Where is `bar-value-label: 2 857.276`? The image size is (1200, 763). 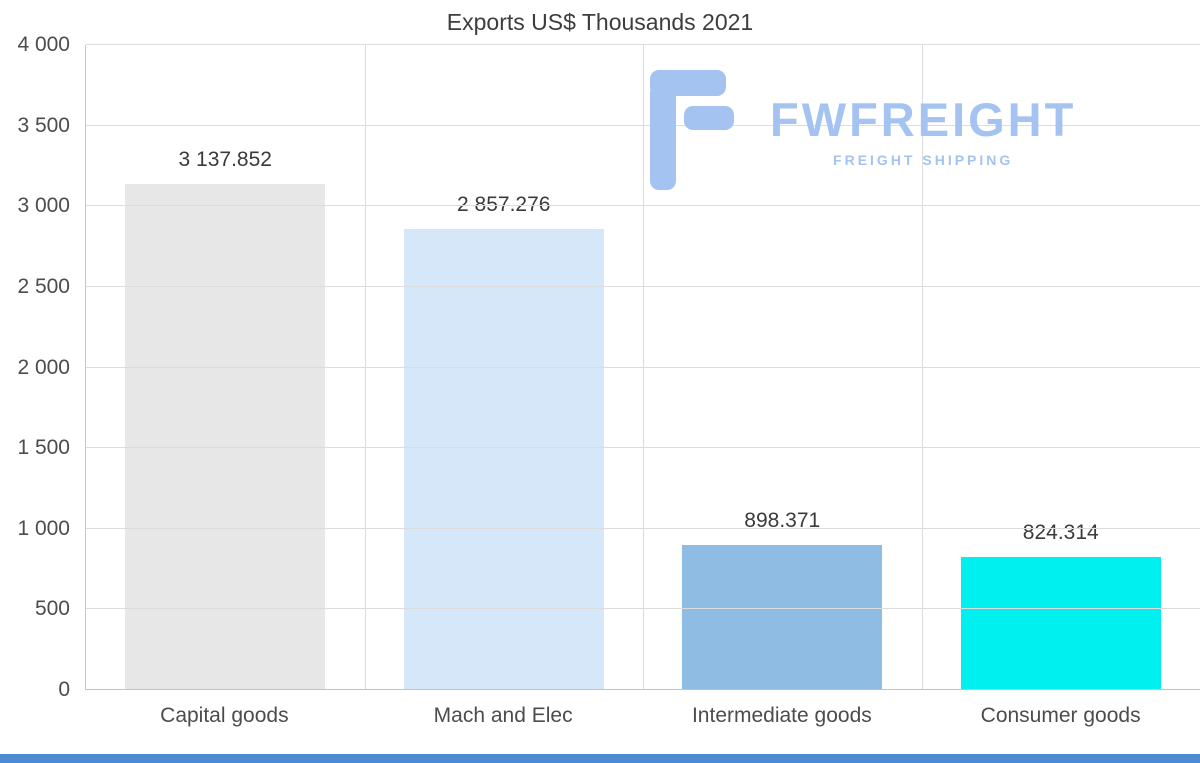
bar-value-label: 2 857.276 is located at coordinates (504, 205).